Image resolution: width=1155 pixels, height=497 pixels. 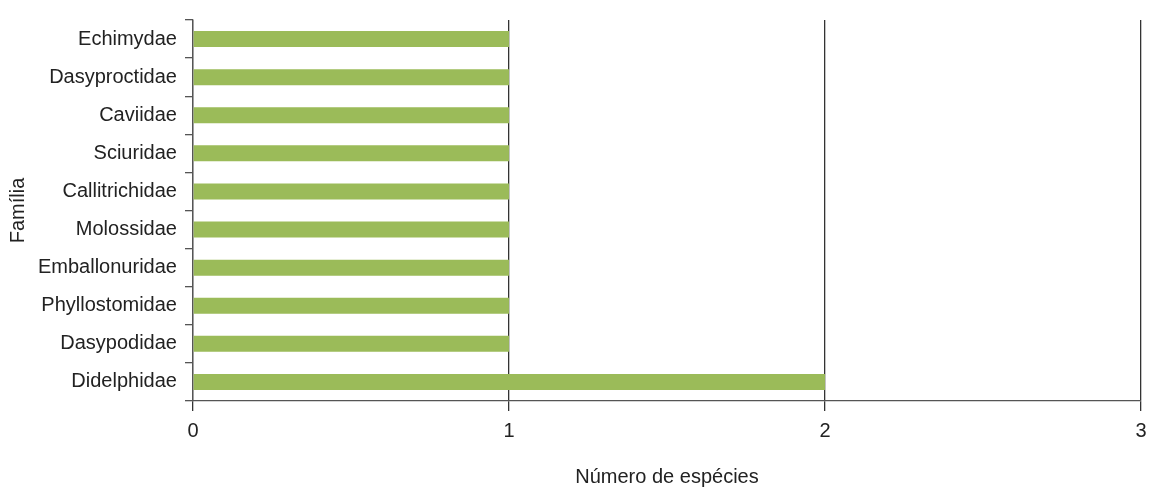 I want to click on y-tick-label: Didelphidae, so click(x=124, y=380).